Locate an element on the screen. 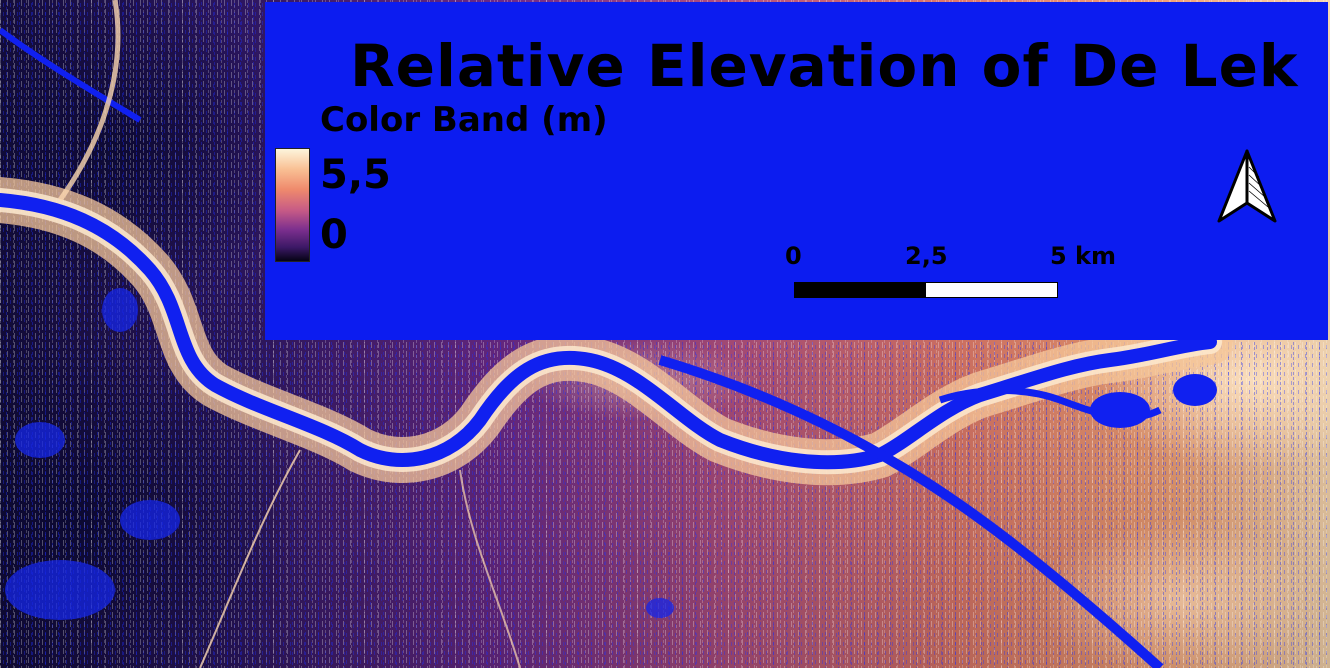 This screenshot has width=1330, height=668. north-arrow-icon is located at coordinates (1247, 186).